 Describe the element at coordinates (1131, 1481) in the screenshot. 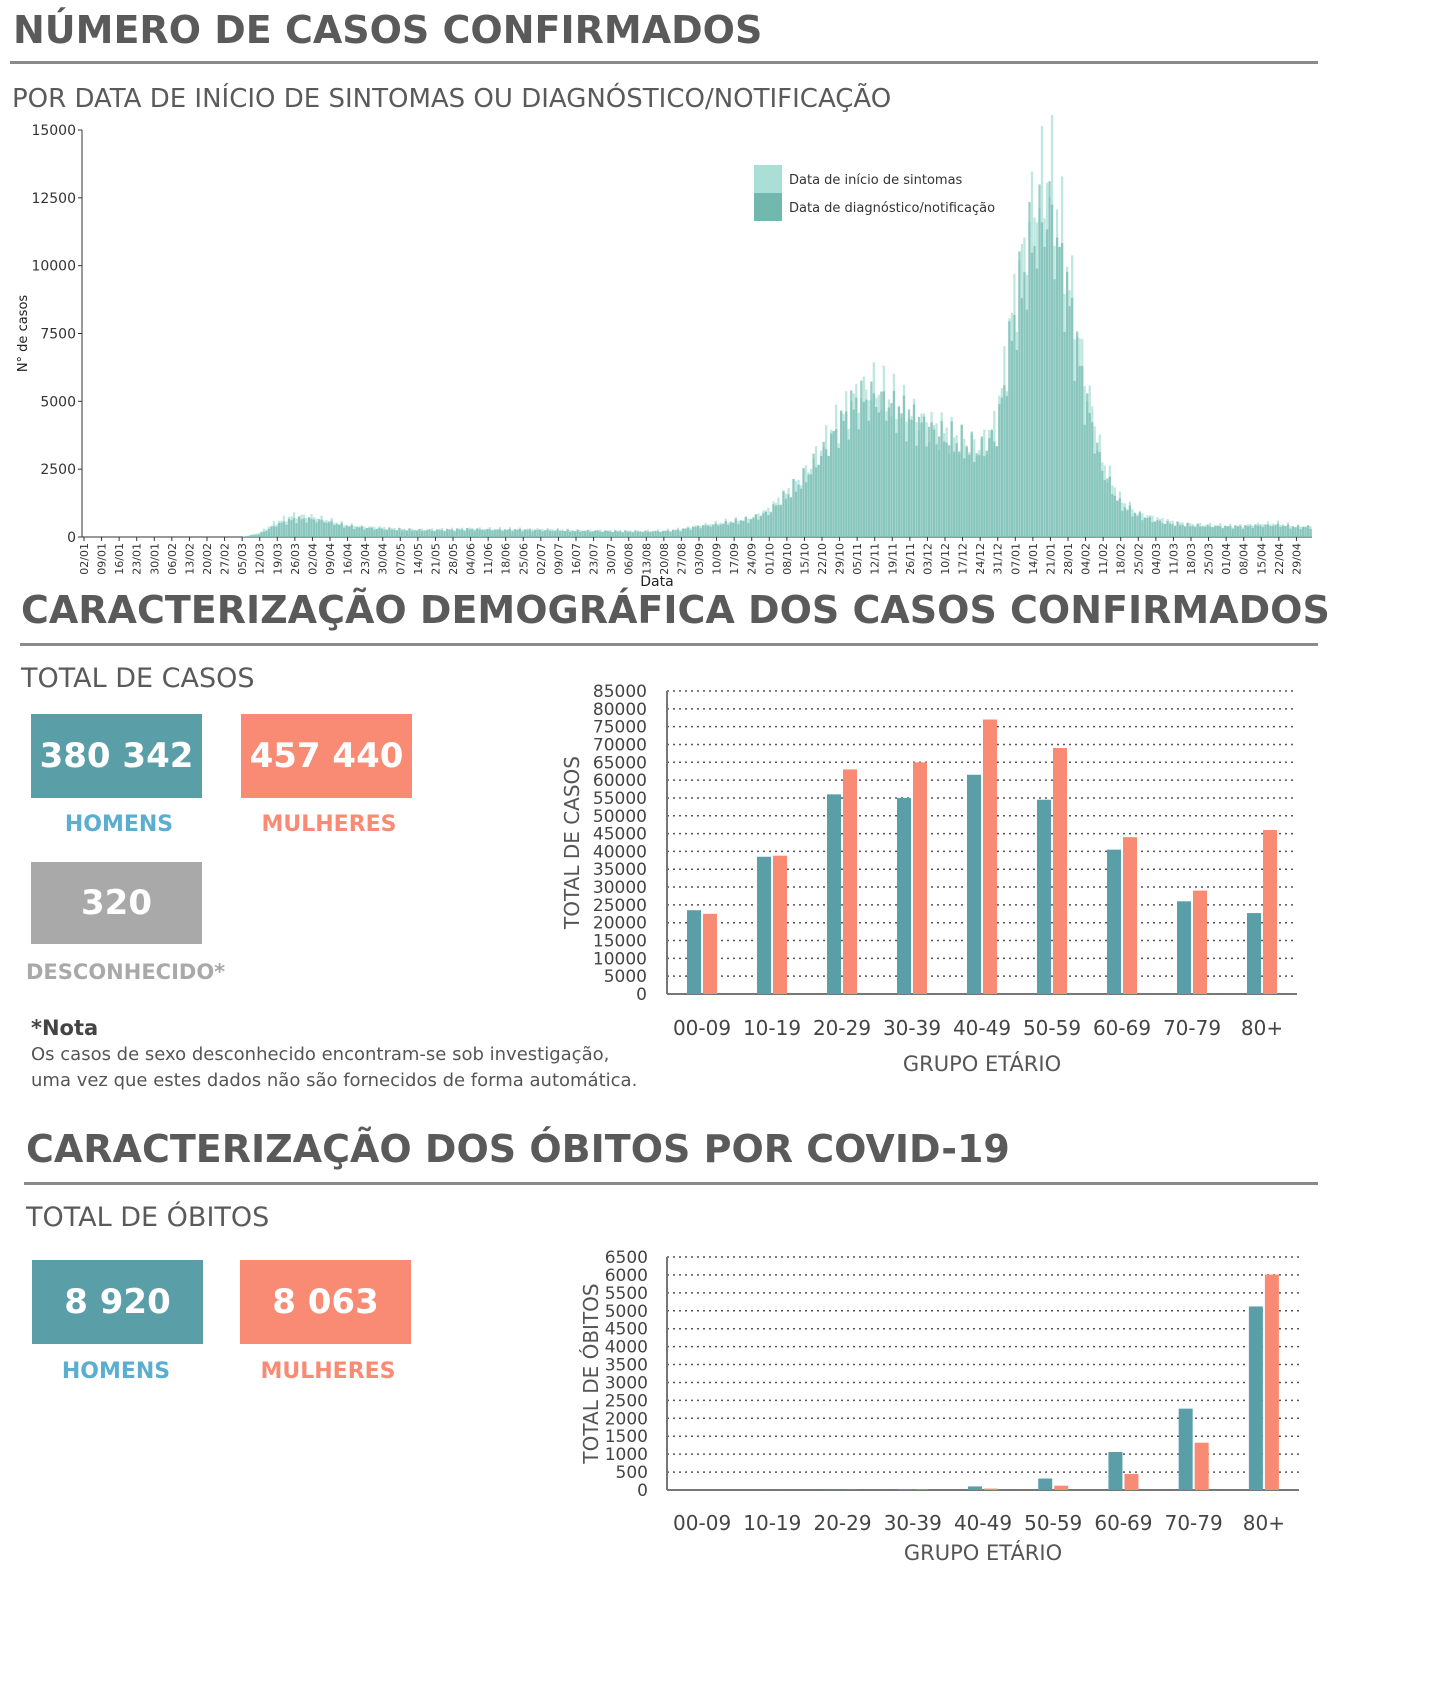

I see `bar-women` at that location.